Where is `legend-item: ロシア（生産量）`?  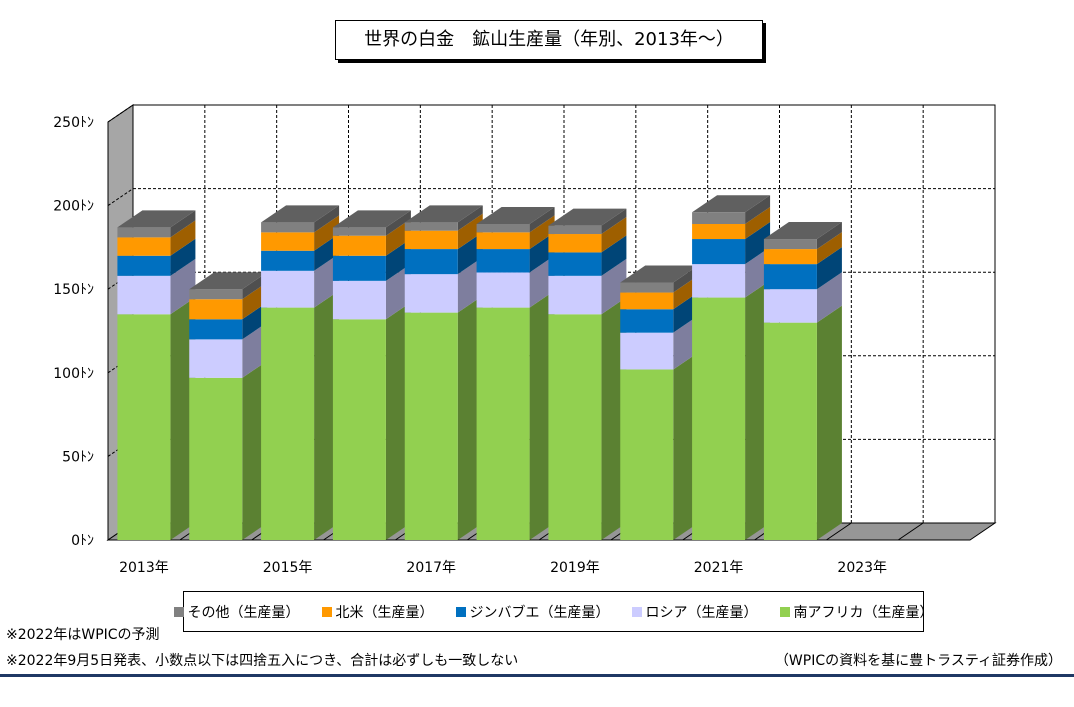
legend-item: ロシア（生産量） is located at coordinates (694, 612).